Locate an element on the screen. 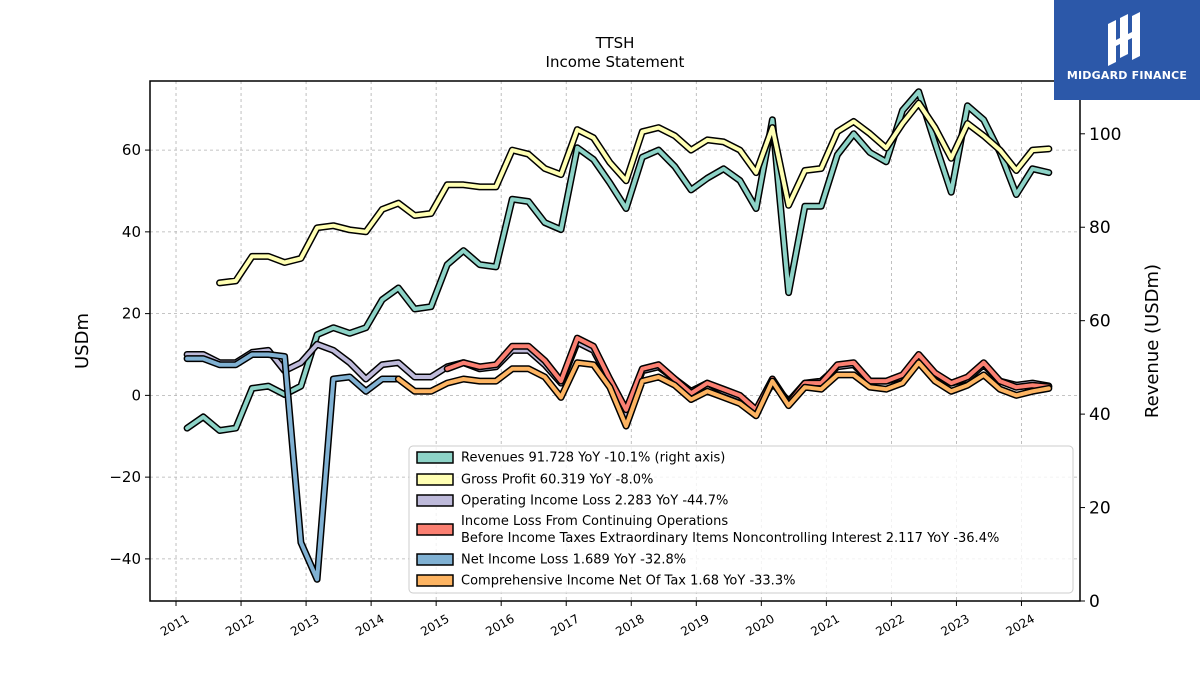 The image size is (1200, 675). y-tick-label-right: 80 is located at coordinates (1100, 228).